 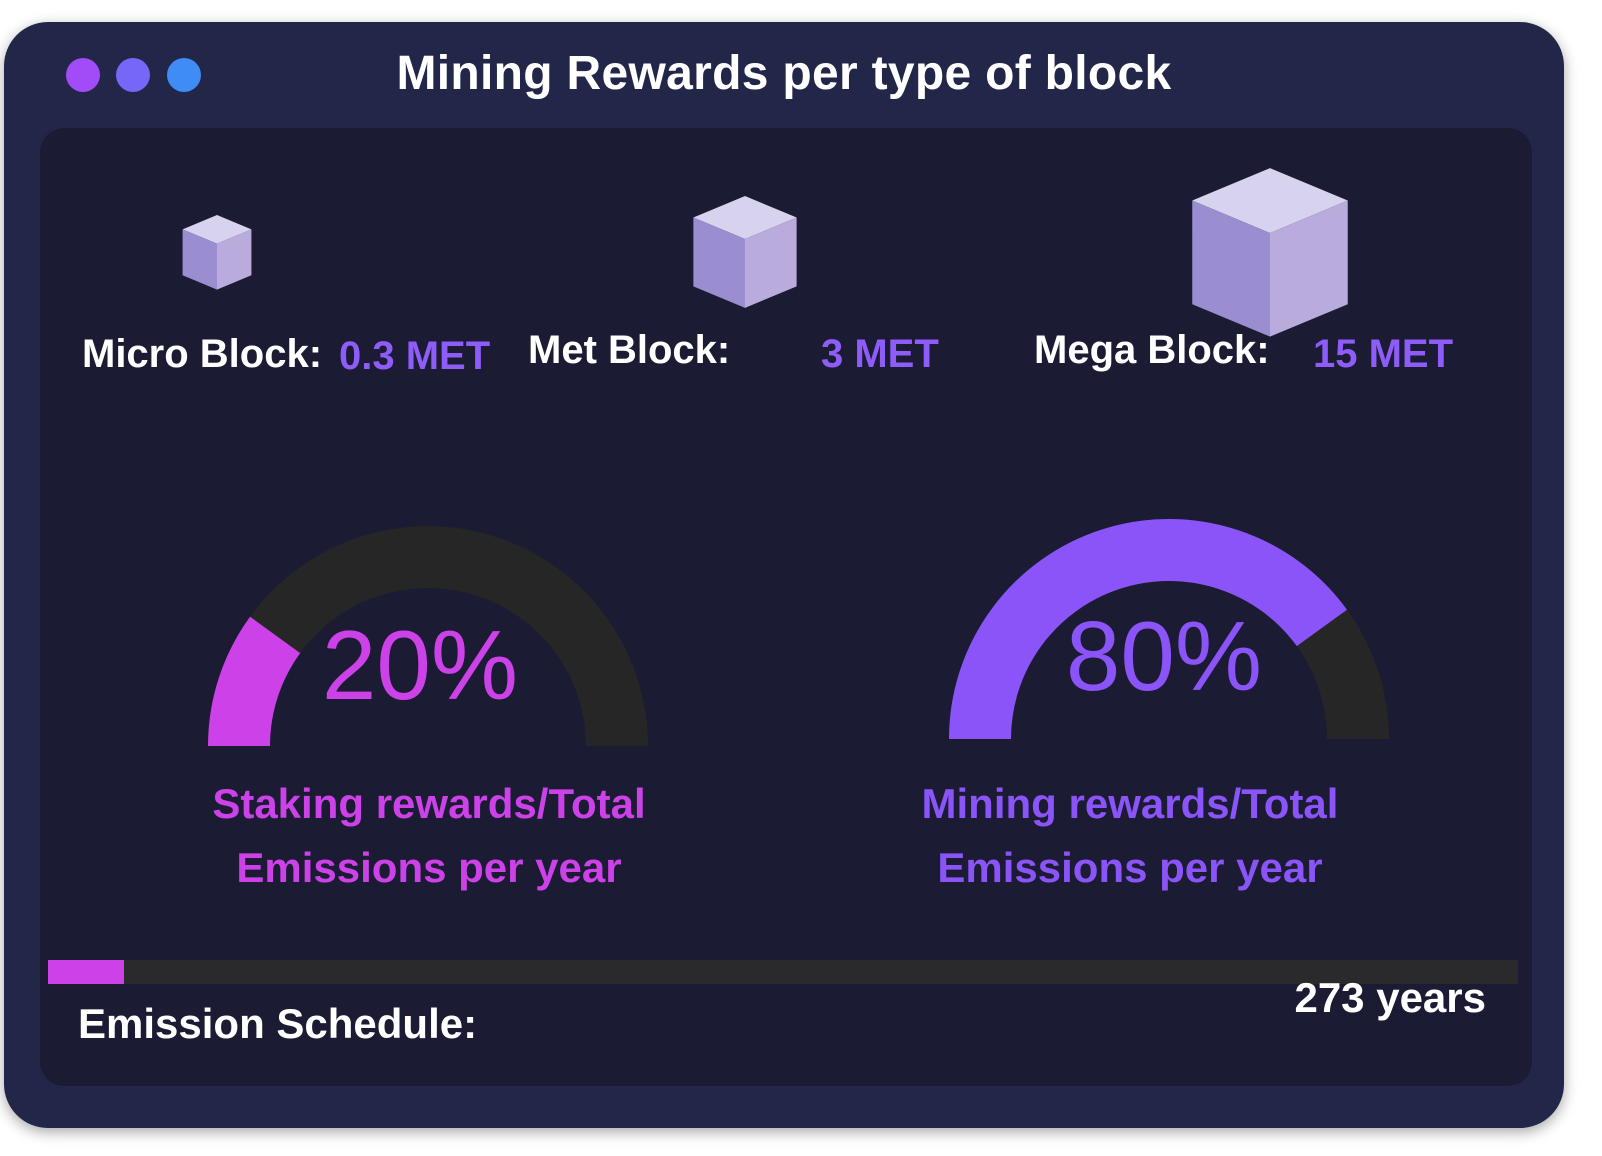 I want to click on mining-caption: Mining rewards/Total Emissions per year, so click(x=1130, y=836).